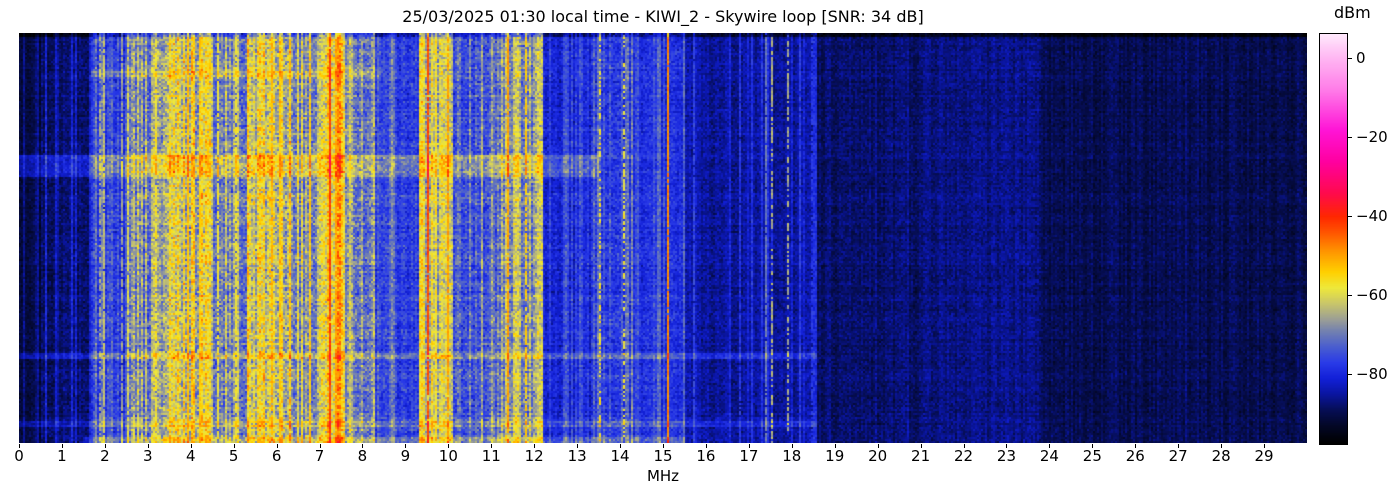 The height and width of the screenshot is (500, 1400). I want to click on colorbar, so click(1333, 239).